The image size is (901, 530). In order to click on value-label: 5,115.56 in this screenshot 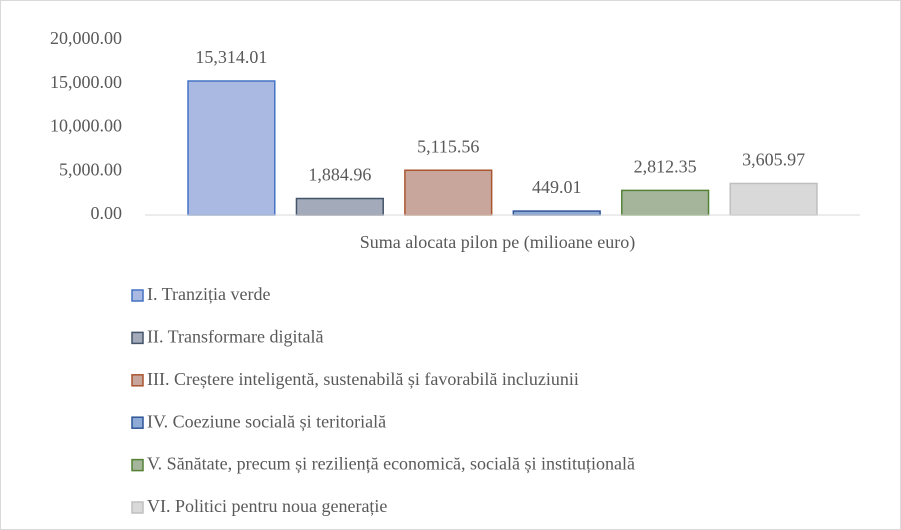, I will do `click(448, 146)`.